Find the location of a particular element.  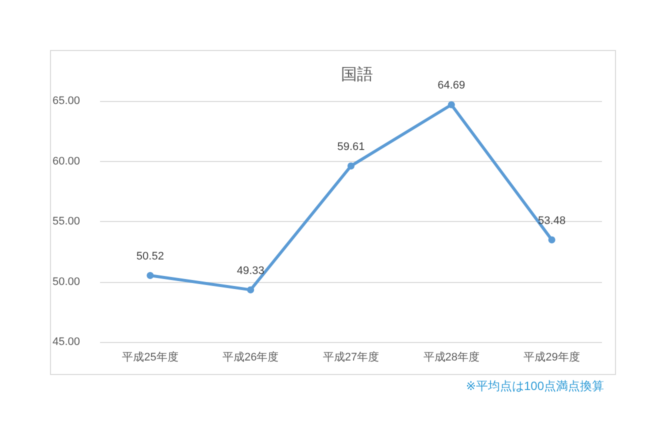

x-tick-label: 平成26年度 is located at coordinates (250, 357).